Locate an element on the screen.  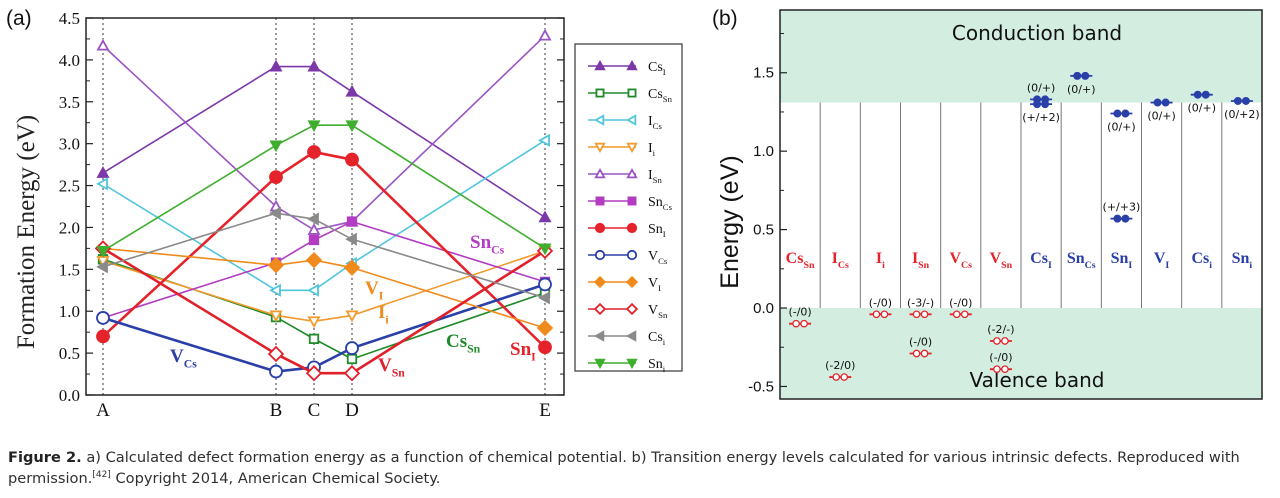
level-9: (+/+2) is located at coordinates (1041, 112).